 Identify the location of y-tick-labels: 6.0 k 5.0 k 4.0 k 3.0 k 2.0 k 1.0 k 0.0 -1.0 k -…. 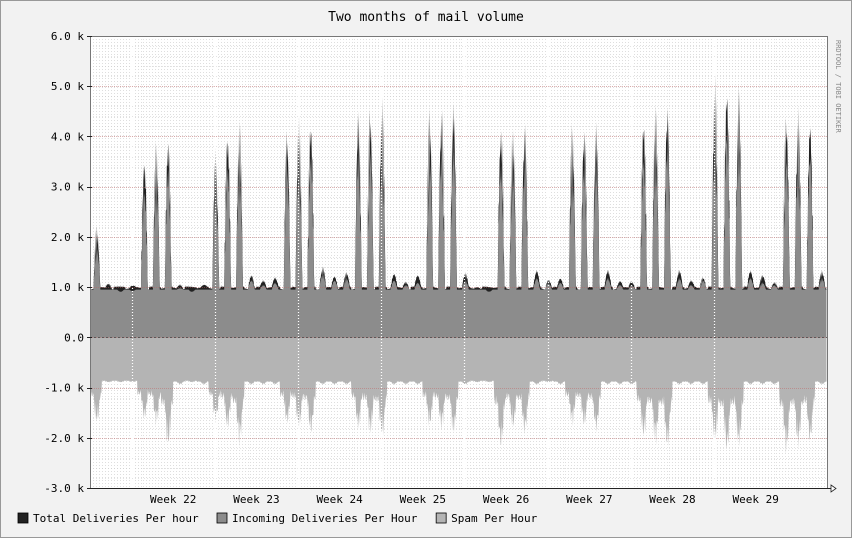
(64, 262).